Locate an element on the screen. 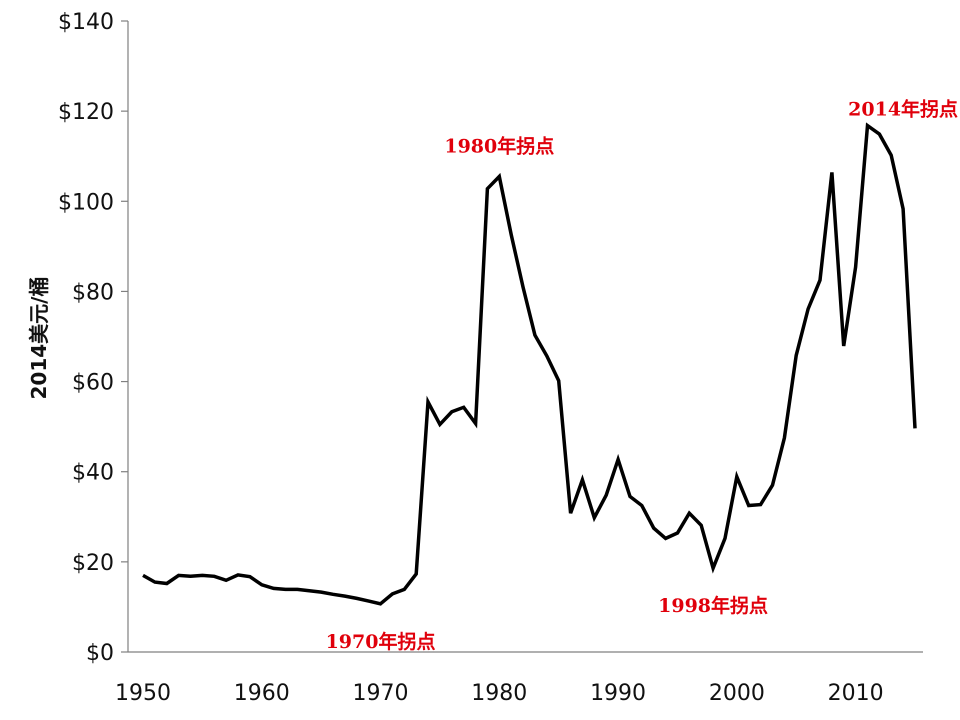 This screenshot has height=720, width=960. annotation-label: 1970年拐点 is located at coordinates (381, 641).